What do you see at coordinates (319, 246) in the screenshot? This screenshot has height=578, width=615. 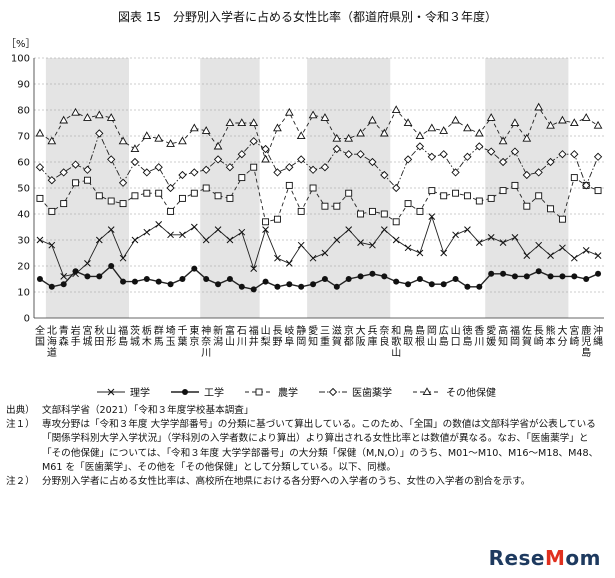 I see `series-line` at bounding box center [319, 246].